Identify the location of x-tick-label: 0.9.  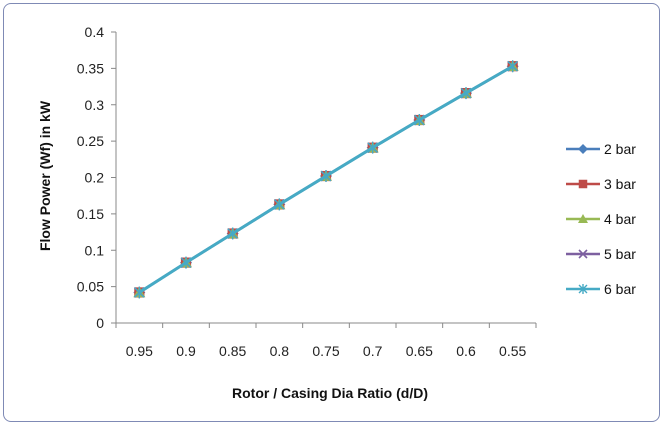
(186, 351).